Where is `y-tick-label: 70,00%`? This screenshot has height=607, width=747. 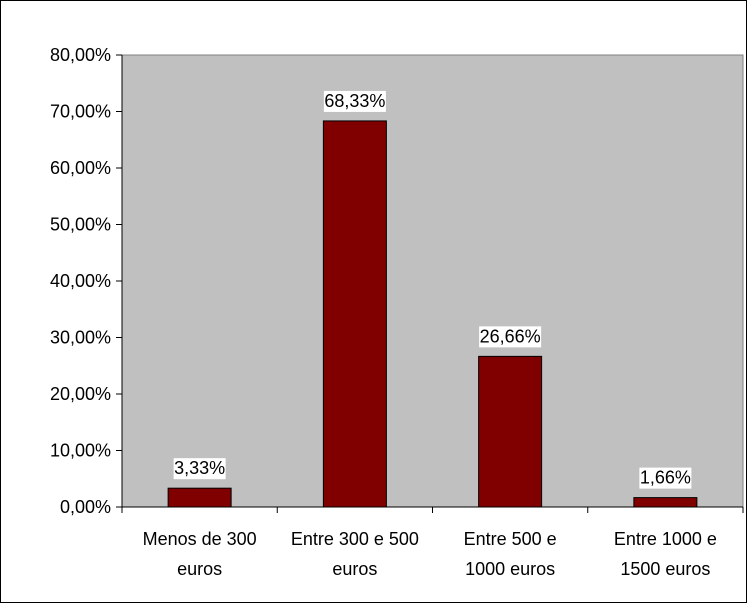 y-tick-label: 70,00% is located at coordinates (80, 112).